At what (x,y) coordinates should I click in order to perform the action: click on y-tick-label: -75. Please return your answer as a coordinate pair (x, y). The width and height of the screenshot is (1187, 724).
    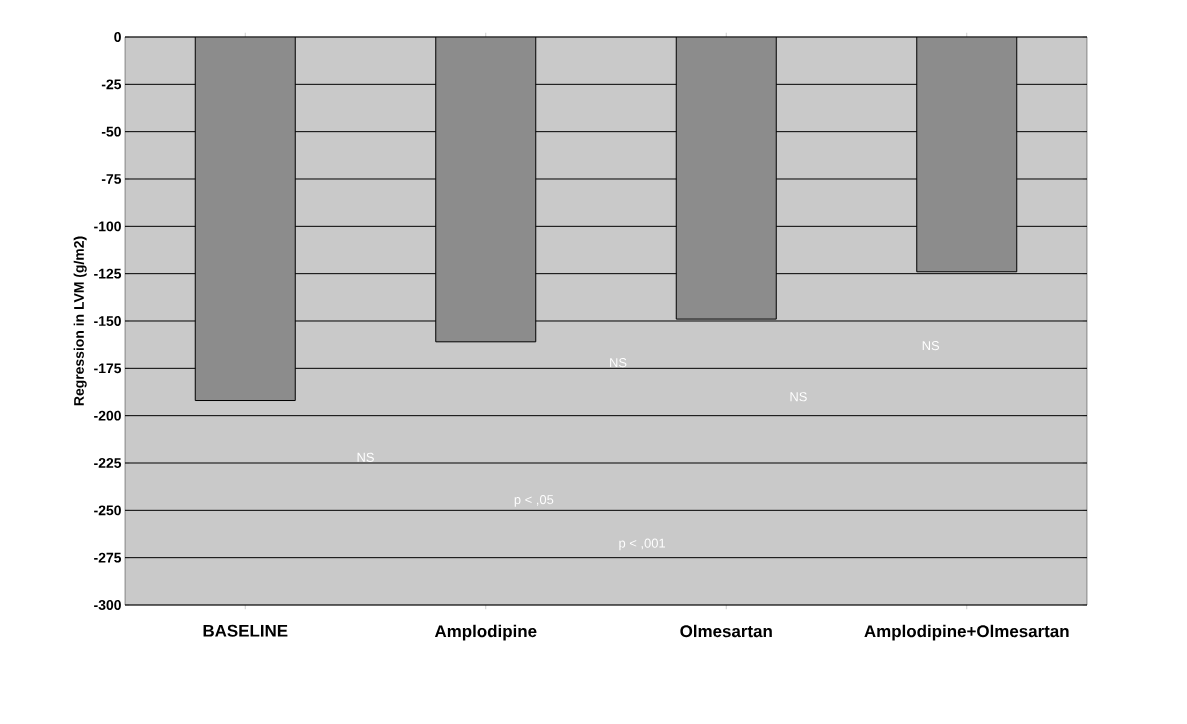
    Looking at the image, I should click on (111, 179).